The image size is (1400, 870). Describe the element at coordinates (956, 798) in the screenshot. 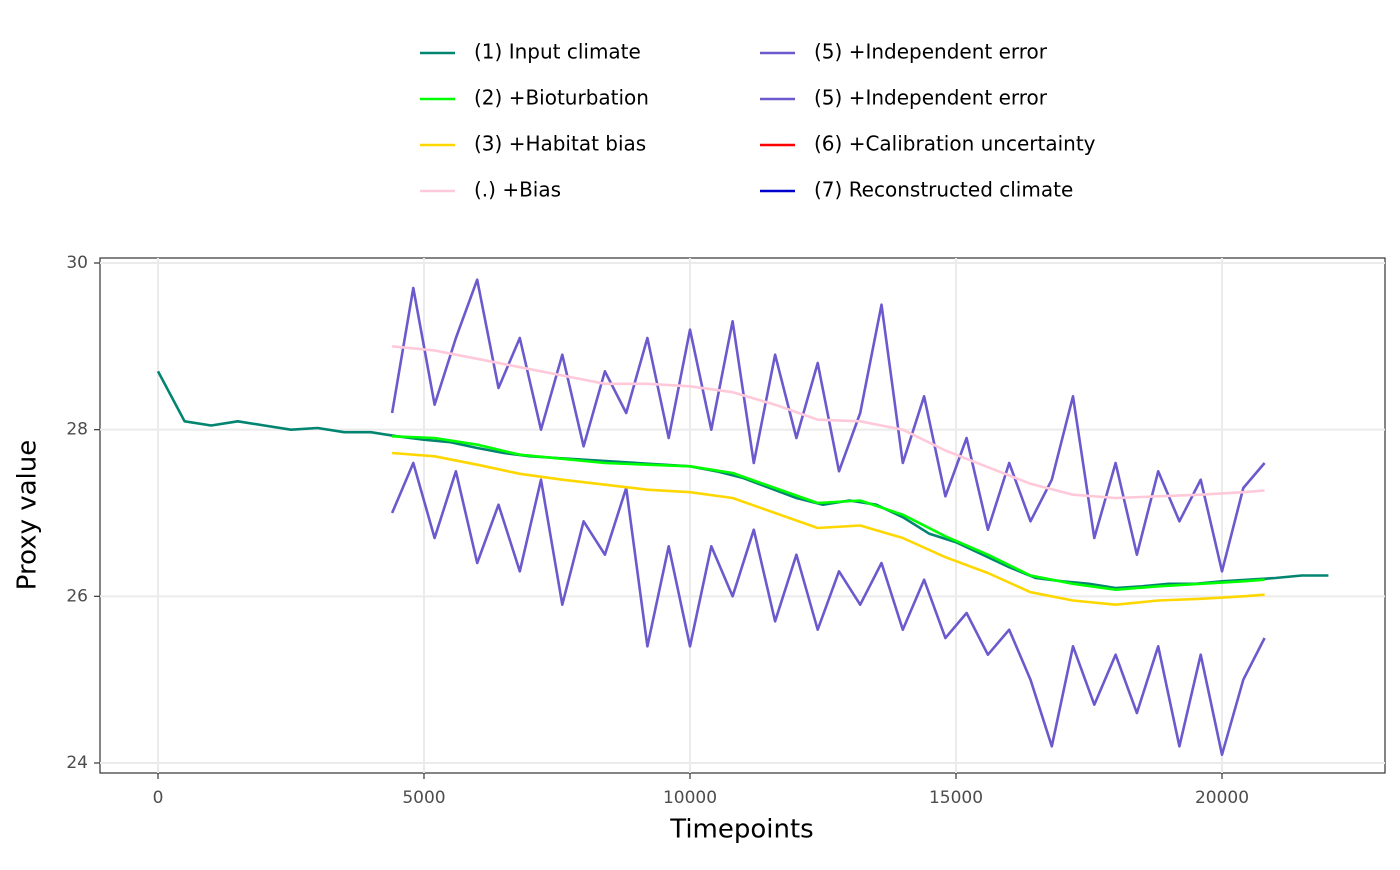

I see `x-tick-label: 15000` at that location.